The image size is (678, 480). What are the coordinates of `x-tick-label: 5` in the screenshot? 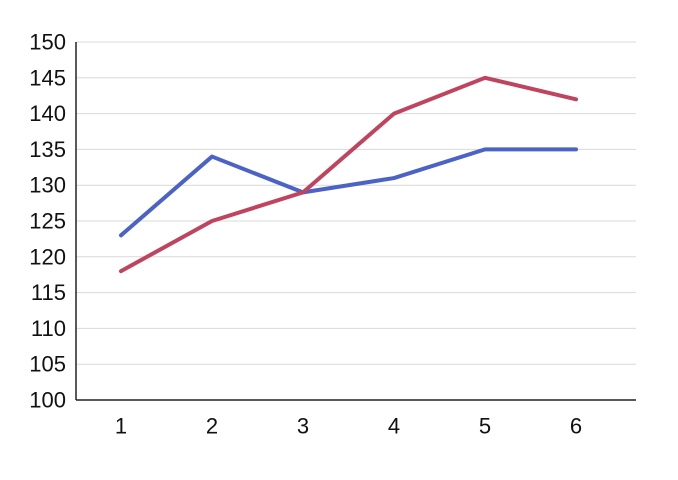 It's located at (485, 426).